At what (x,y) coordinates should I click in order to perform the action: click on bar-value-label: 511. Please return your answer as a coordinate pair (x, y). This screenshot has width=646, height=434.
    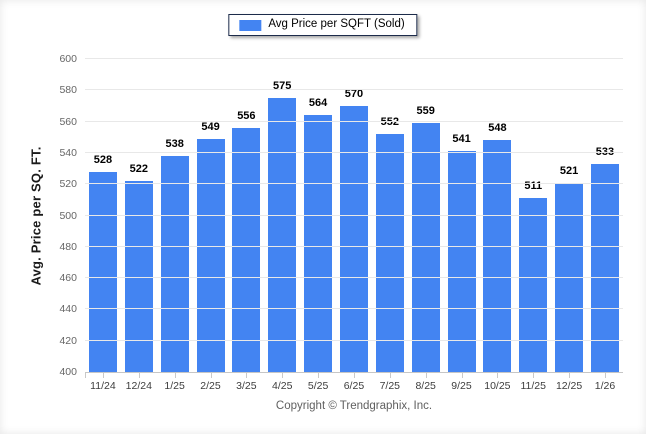
    Looking at the image, I should click on (533, 186).